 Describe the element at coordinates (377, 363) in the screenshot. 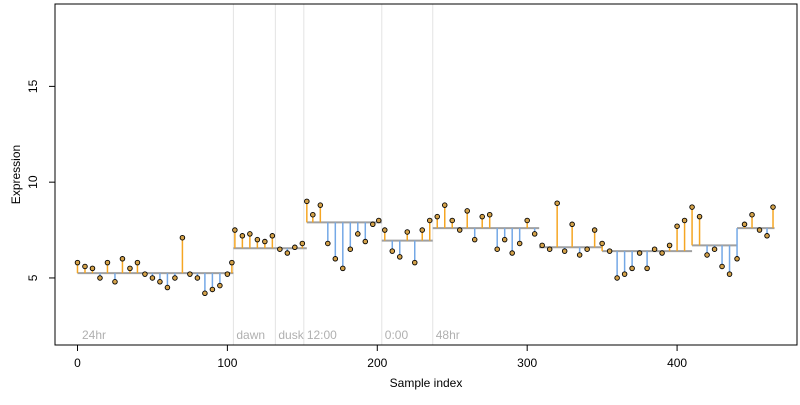

I see `x-tick-label: 200` at that location.